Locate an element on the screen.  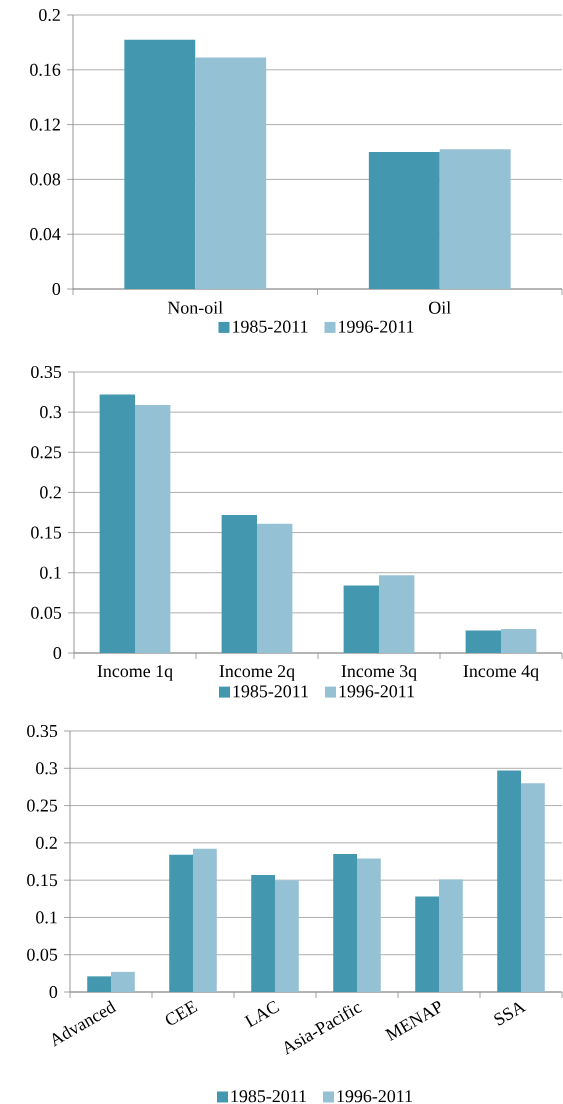
x-tick-label: Non-oil is located at coordinates (195, 307).